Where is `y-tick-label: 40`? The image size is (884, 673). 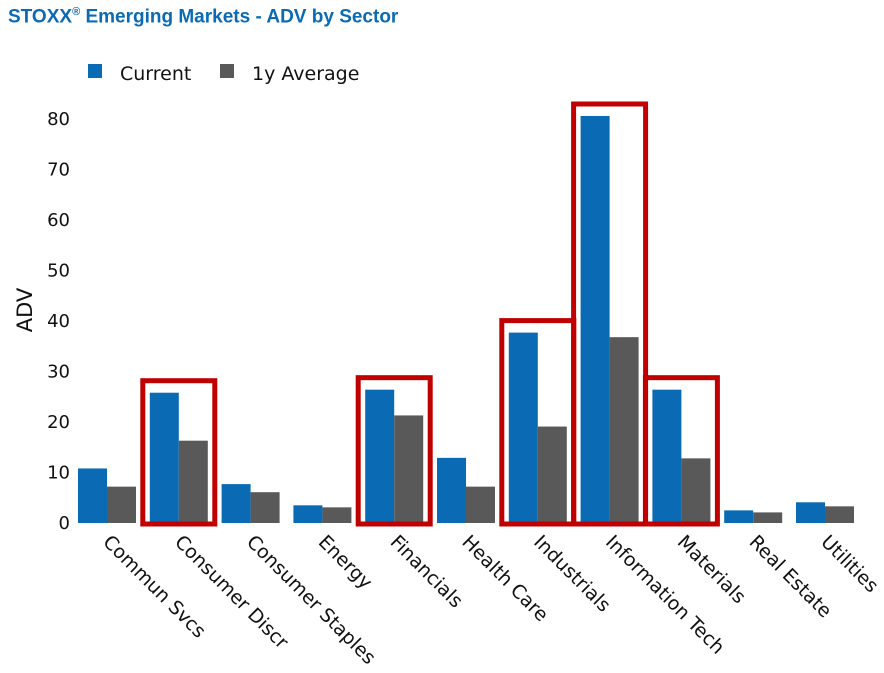 y-tick-label: 40 is located at coordinates (58, 321).